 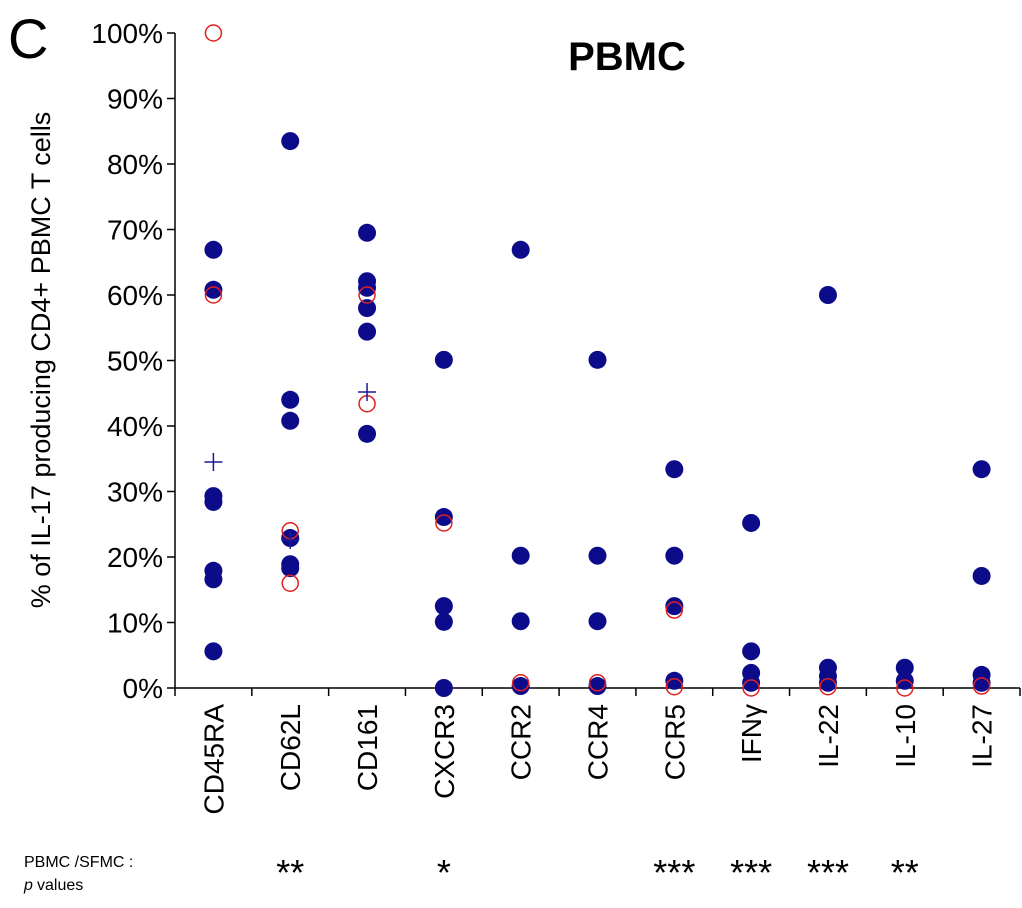 What do you see at coordinates (135, 557) in the screenshot?
I see `y-tick-label: 20%` at bounding box center [135, 557].